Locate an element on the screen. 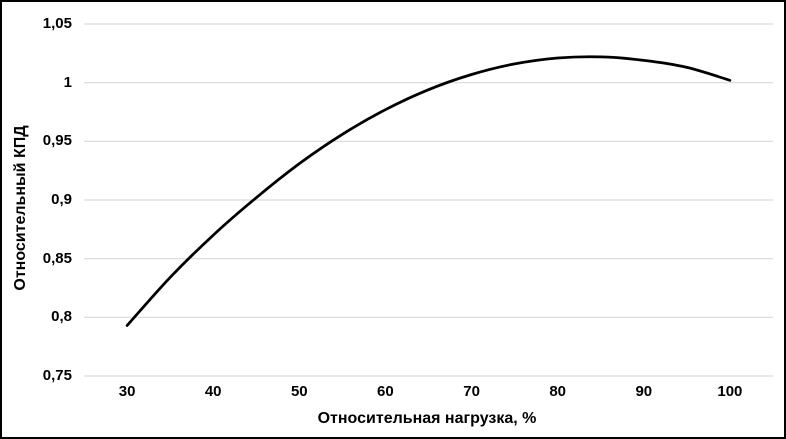 This screenshot has height=439, width=786. y-tick-label: 0,75 is located at coordinates (57, 376).